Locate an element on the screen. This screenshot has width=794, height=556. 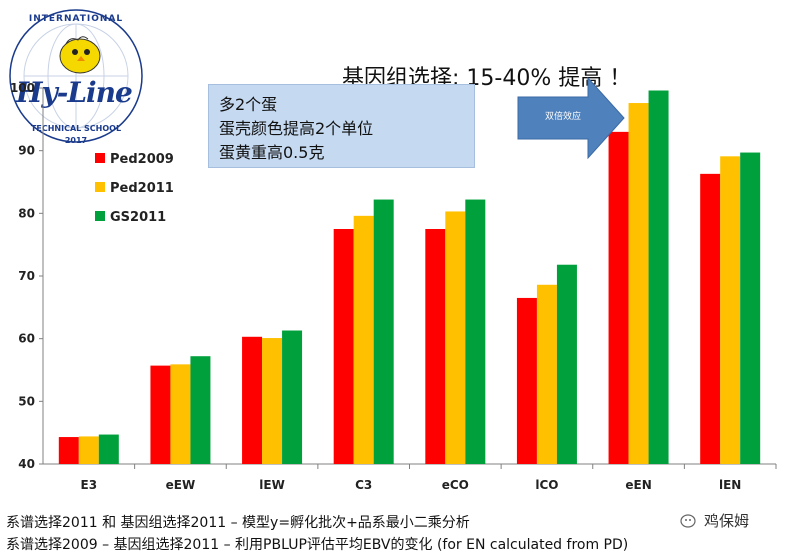
logo-top-text: INTERNATIONAL is located at coordinates (76, 19).